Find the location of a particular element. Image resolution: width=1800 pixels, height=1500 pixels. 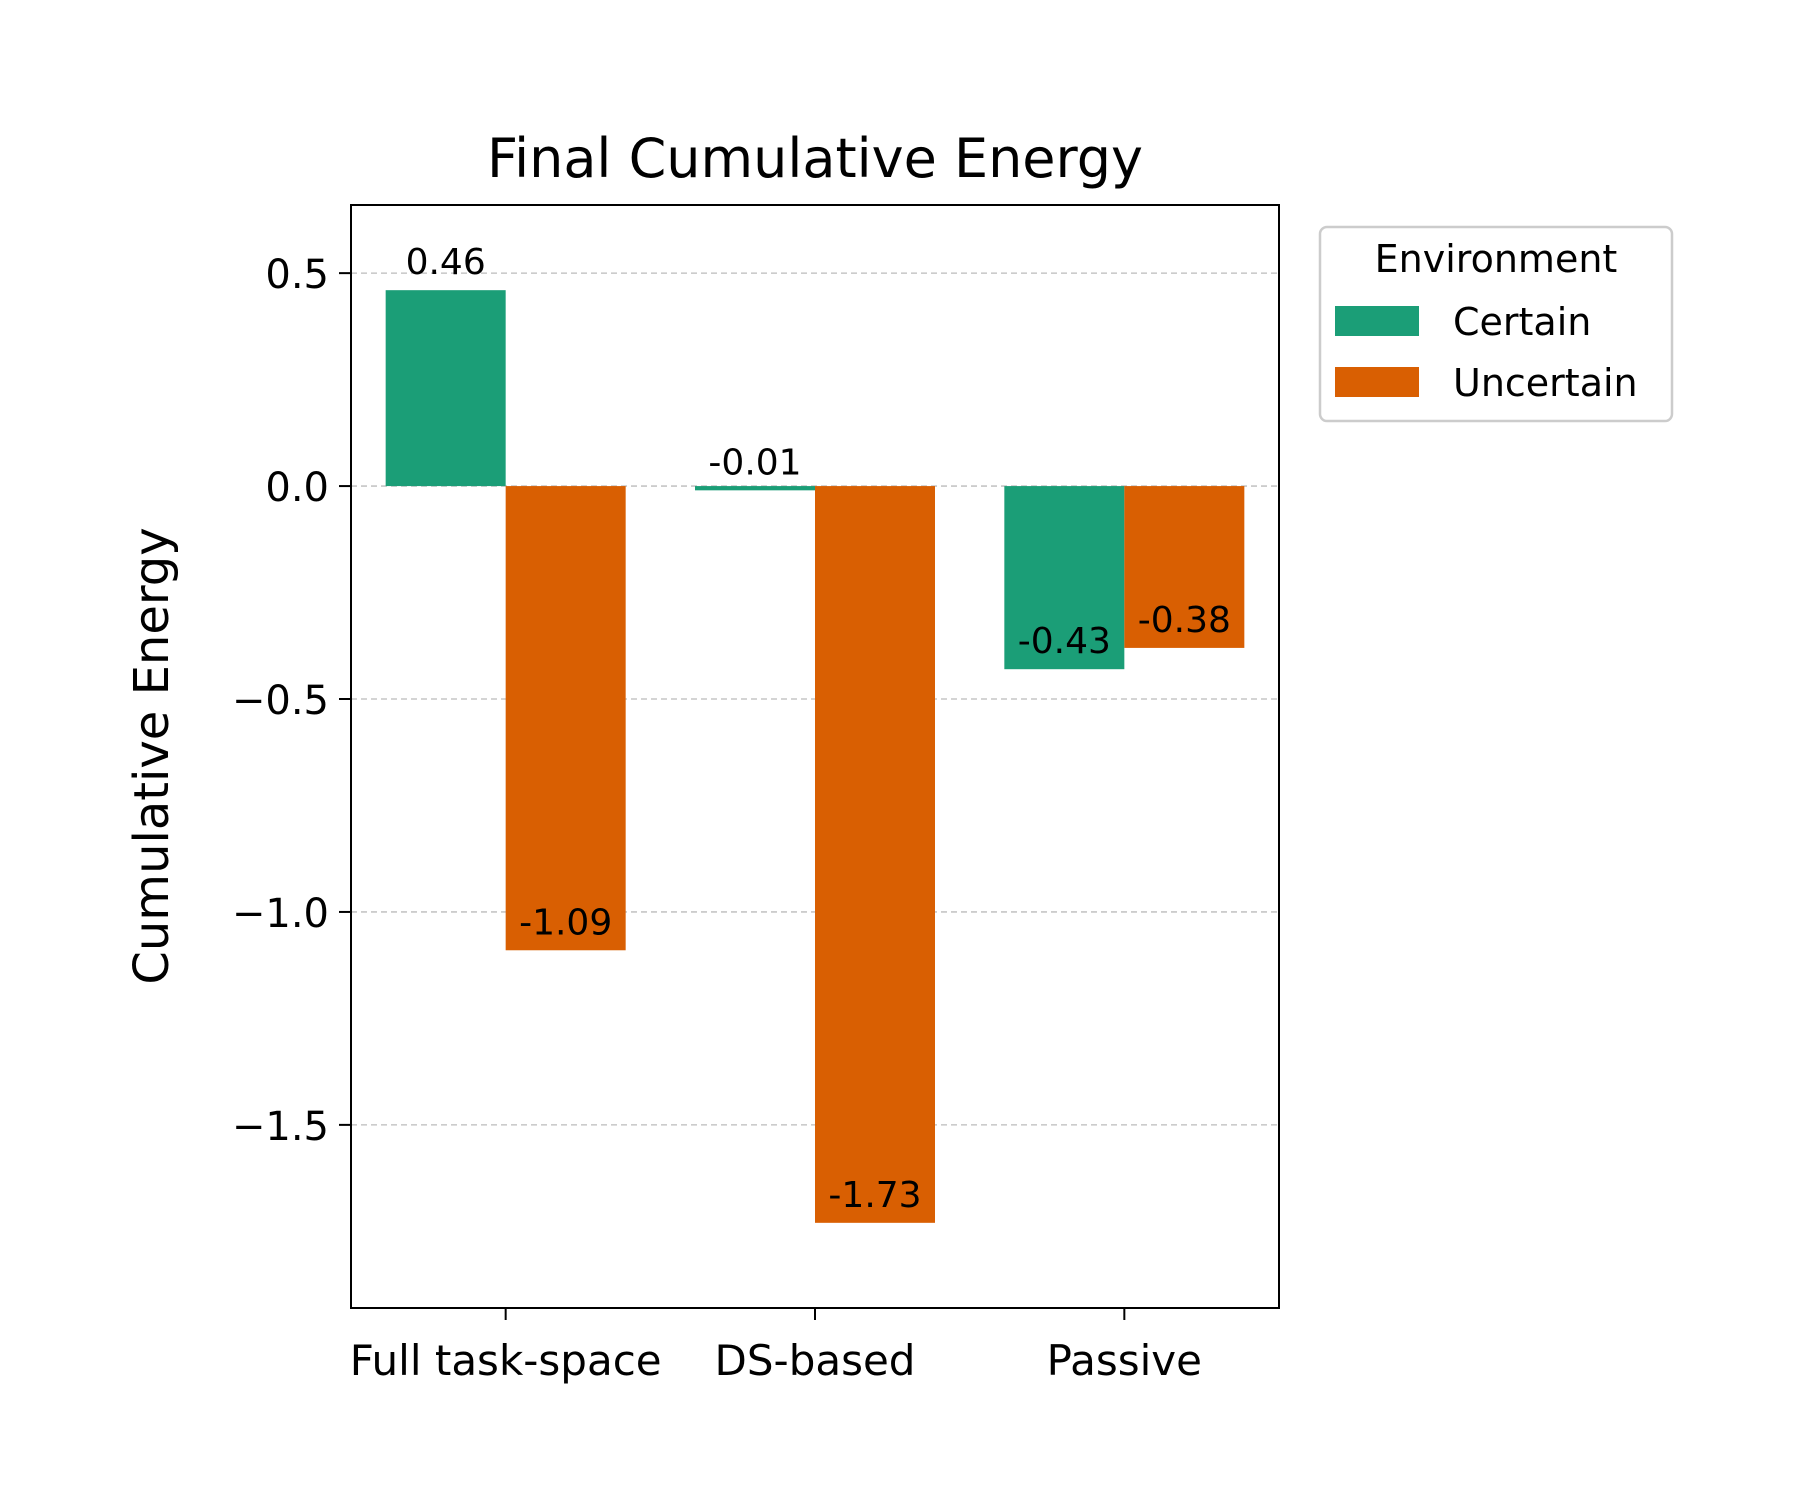

legend-entries: Certain Uncertain is located at coordinates (1486, 352).